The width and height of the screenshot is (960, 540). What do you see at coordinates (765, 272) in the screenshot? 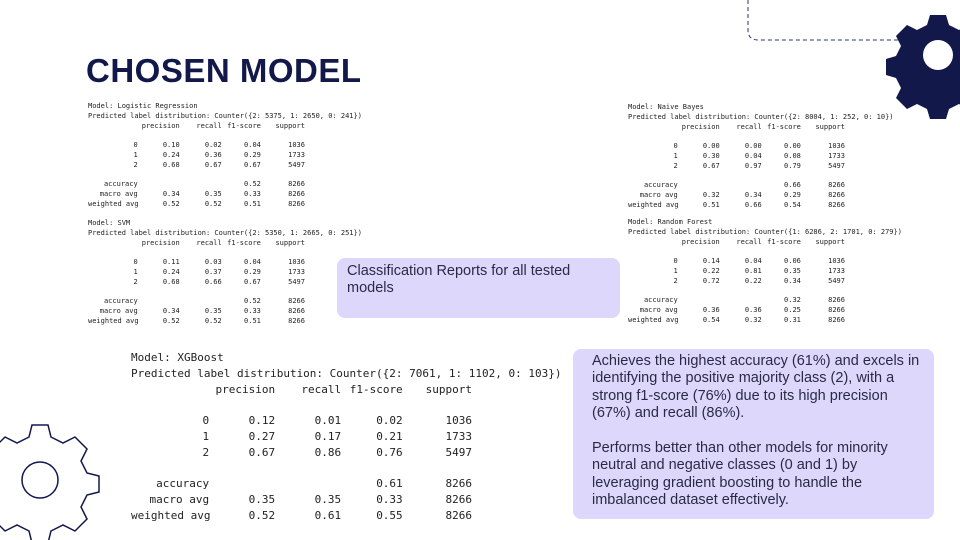
I see `report-row: 1 0.22 0.81 0.35 1733` at bounding box center [765, 272].